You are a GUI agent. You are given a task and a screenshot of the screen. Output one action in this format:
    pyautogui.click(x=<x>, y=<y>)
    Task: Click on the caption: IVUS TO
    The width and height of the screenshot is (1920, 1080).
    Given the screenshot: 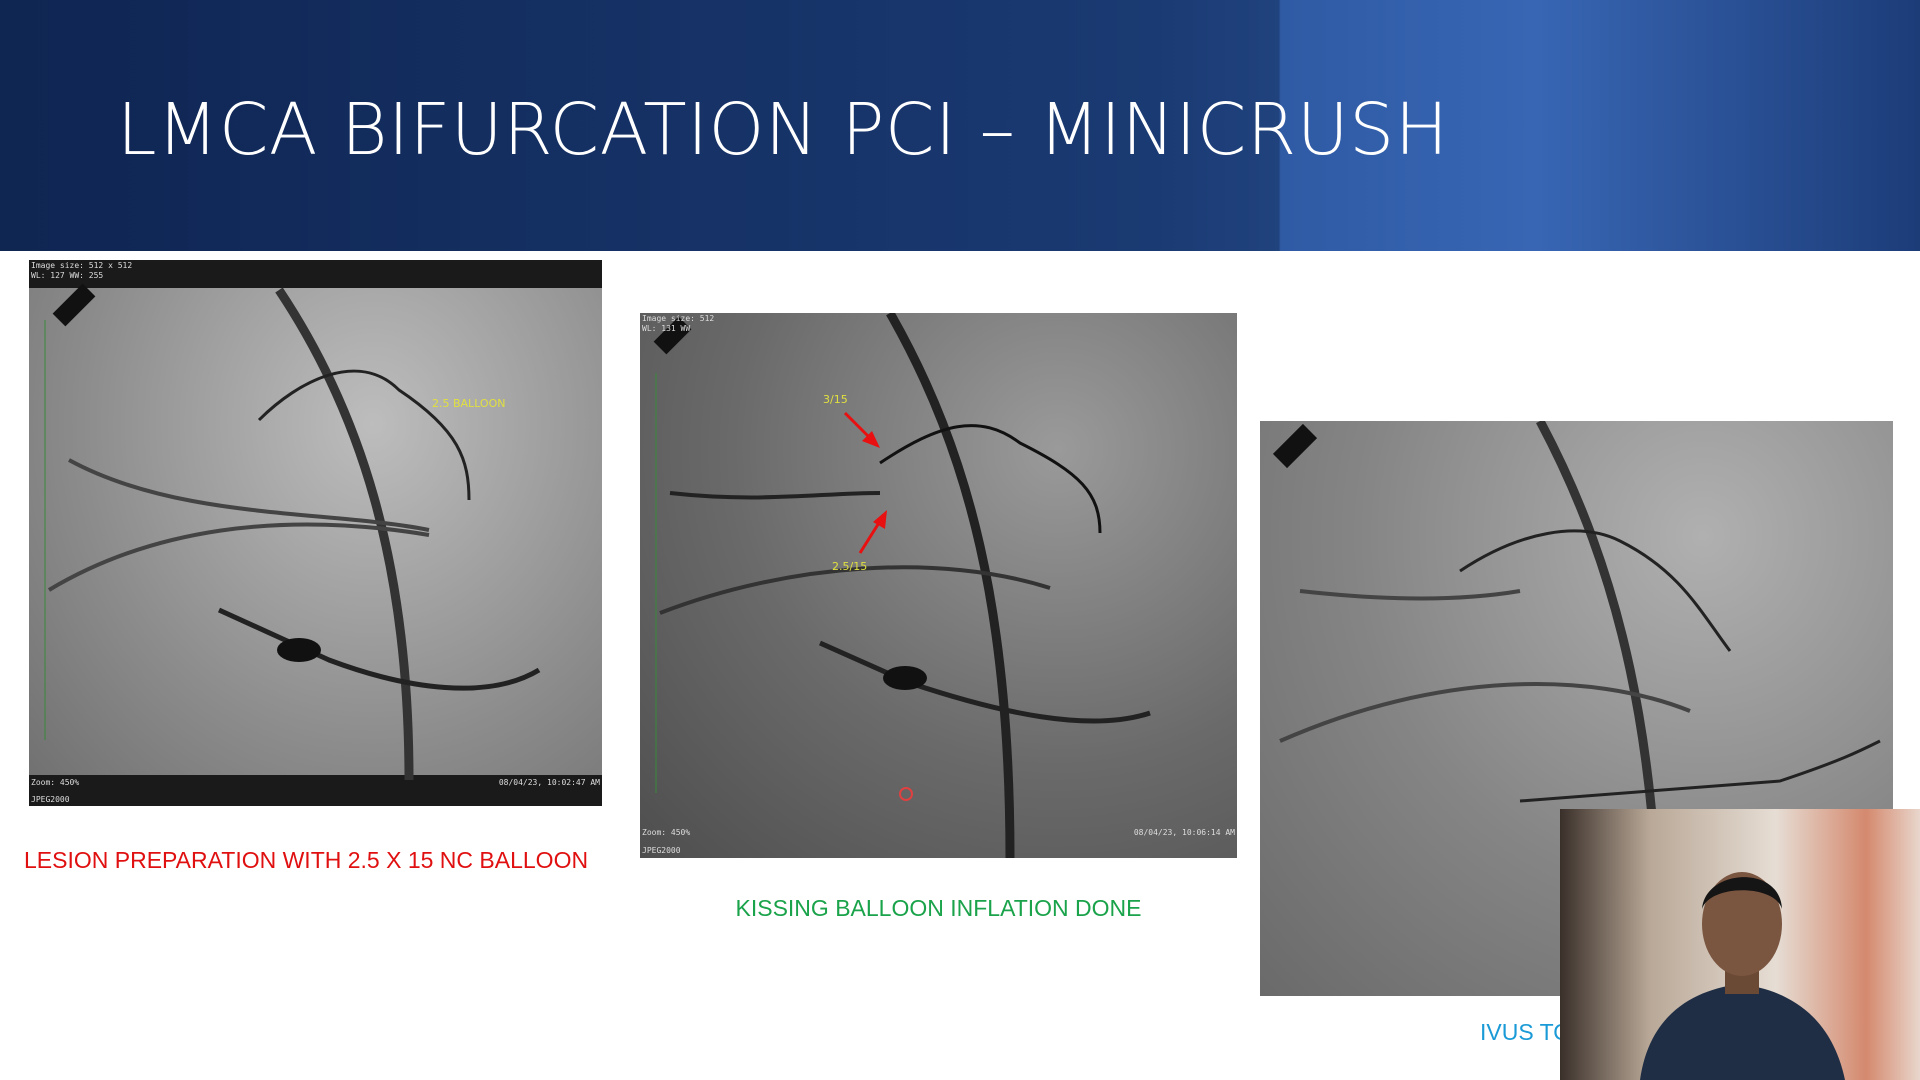 What is the action you would take?
    pyautogui.click(x=1526, y=1032)
    